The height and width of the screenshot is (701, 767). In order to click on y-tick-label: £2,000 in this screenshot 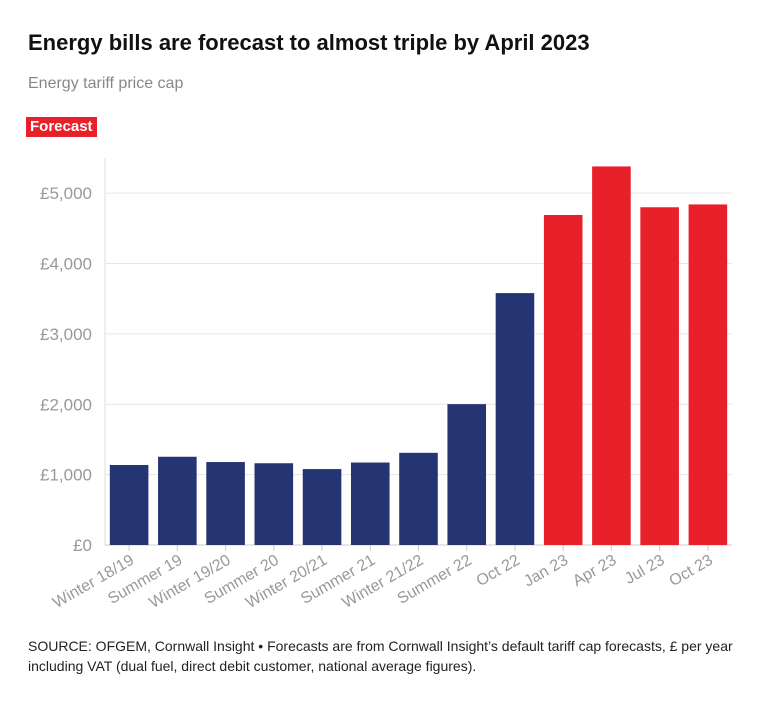, I will do `click(66, 404)`.